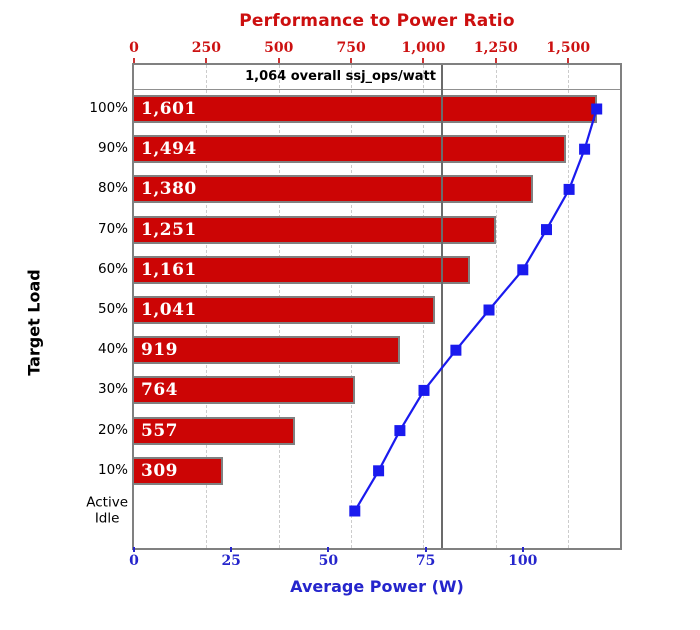 Image resolution: width=700 pixels, height=630 pixels. Describe the element at coordinates (169, 149) in the screenshot. I see `bar-value-label: 1,494` at that location.